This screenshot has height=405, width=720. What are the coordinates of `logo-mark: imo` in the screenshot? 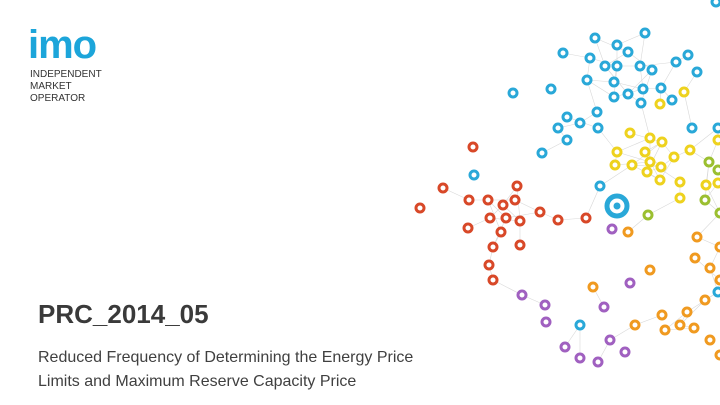 It's located at (62, 45).